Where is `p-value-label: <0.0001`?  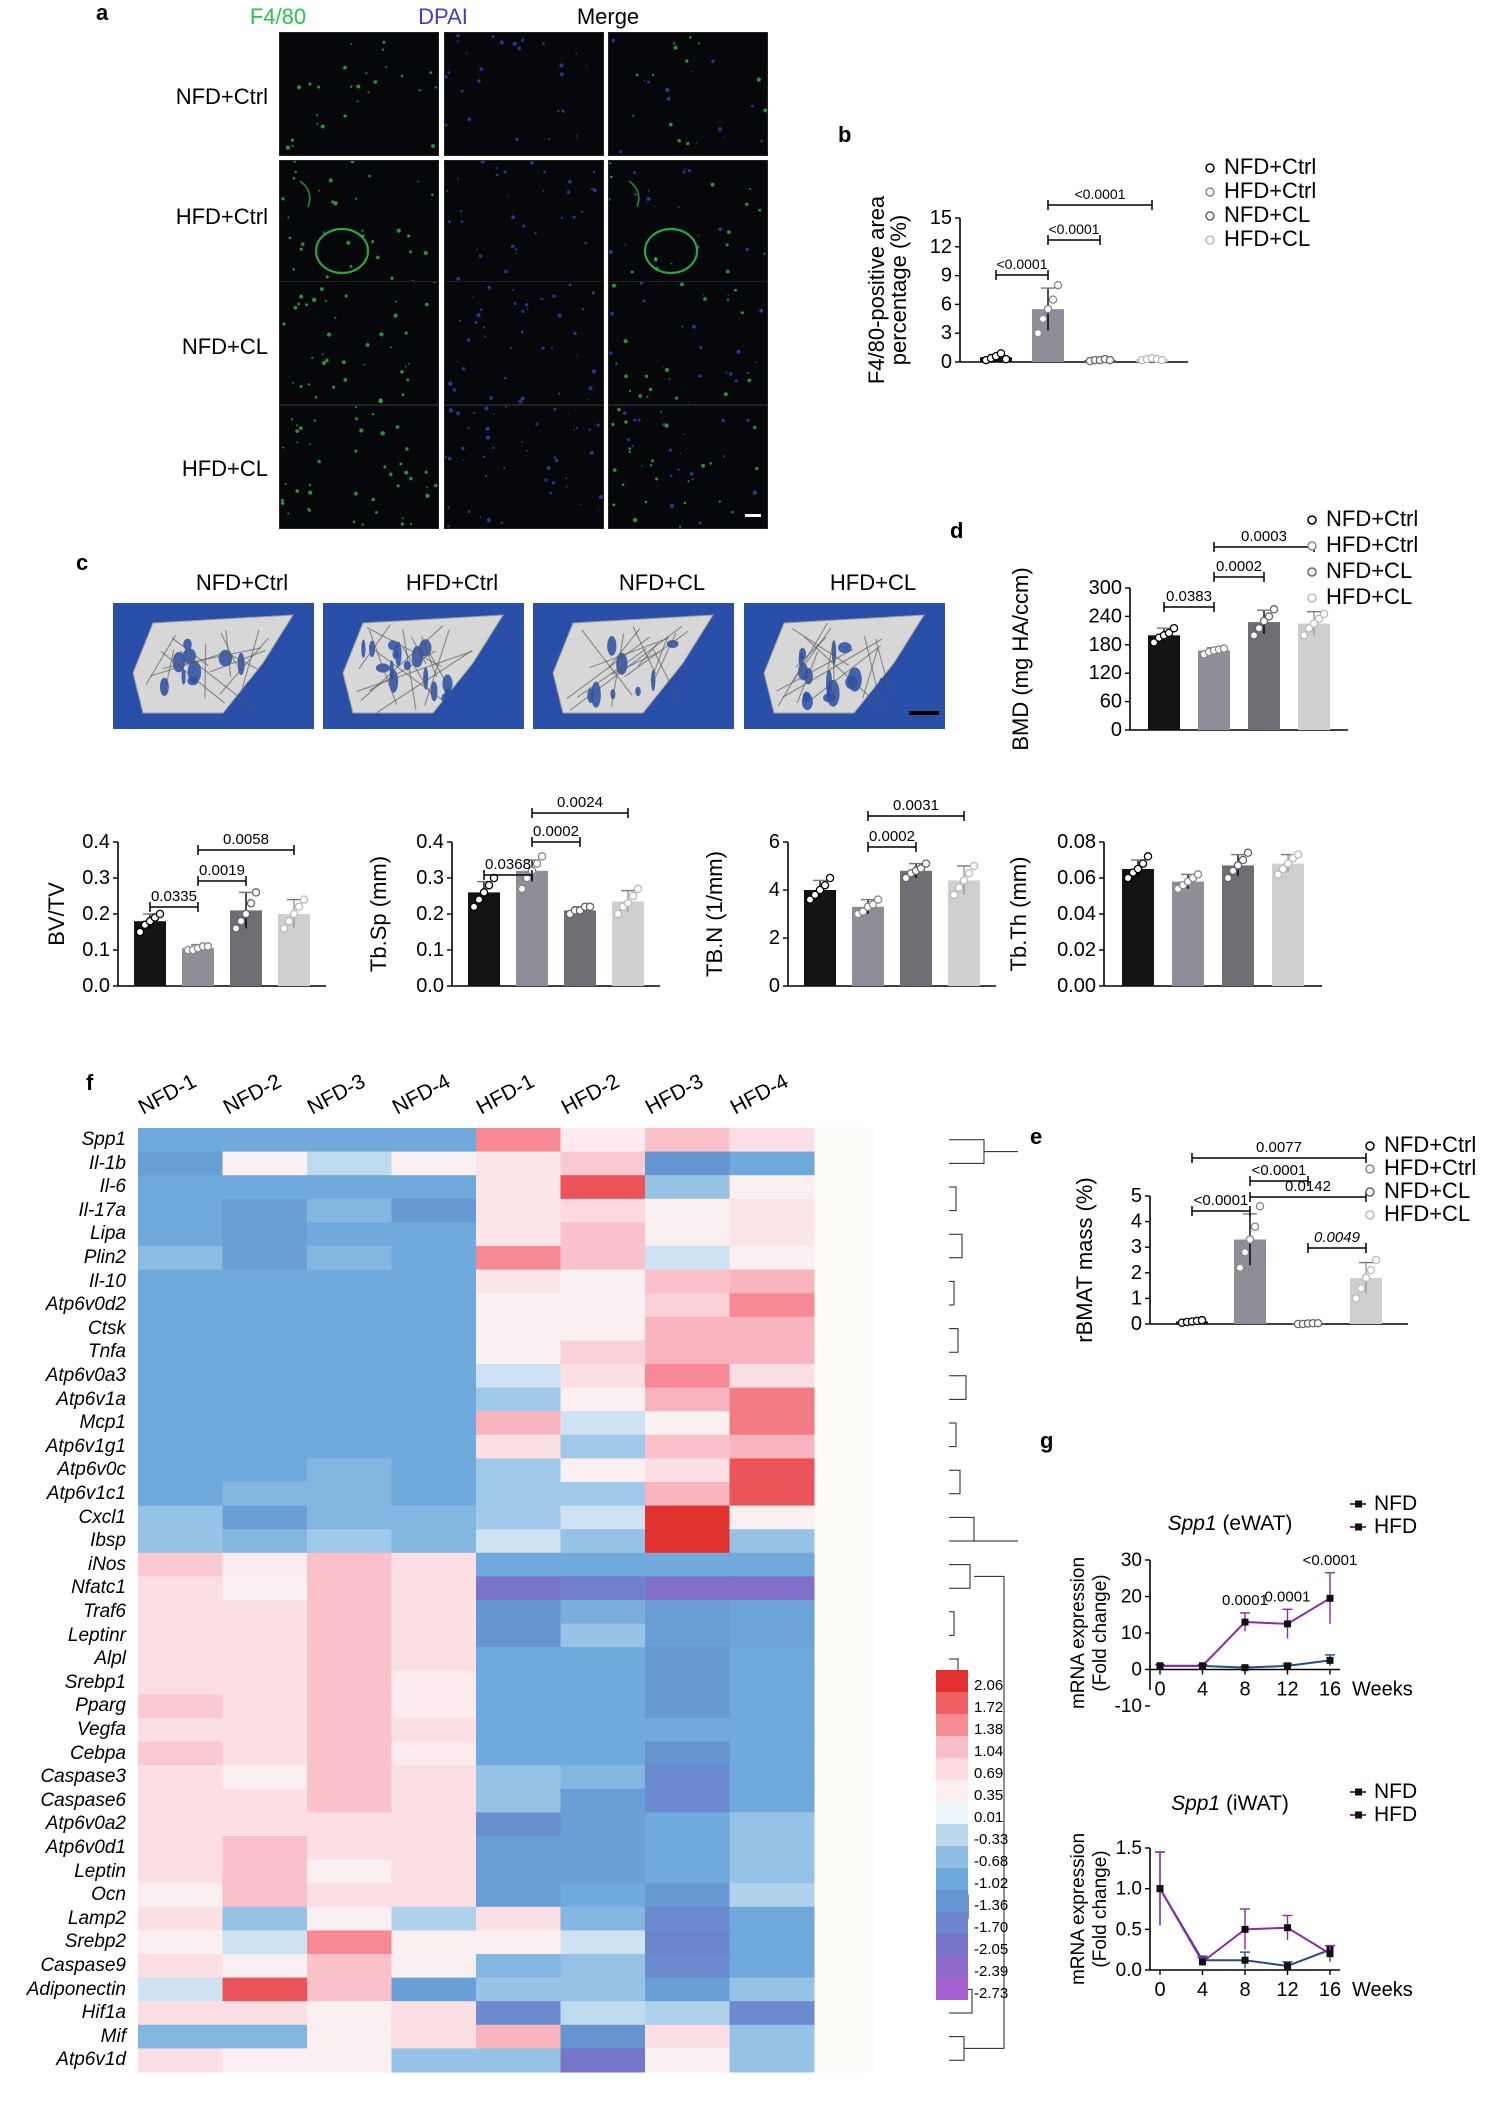
p-value-label: <0.0001 is located at coordinates (1022, 264).